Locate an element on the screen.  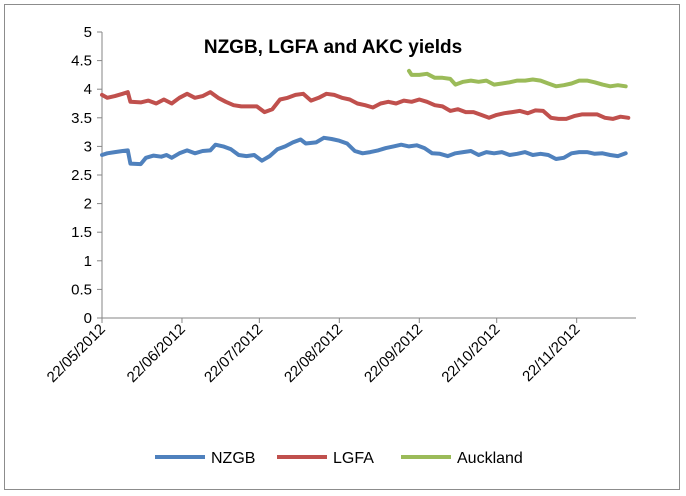
legend-label-auckland: Auckland is located at coordinates (490, 458).